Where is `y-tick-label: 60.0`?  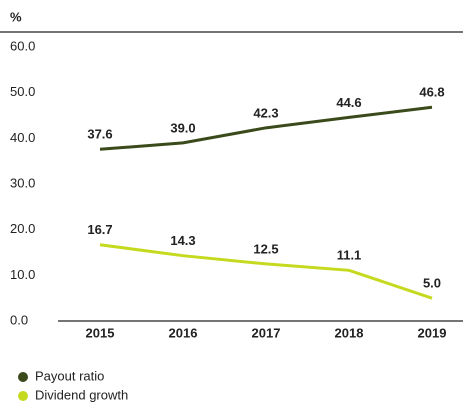
y-tick-label: 60.0 is located at coordinates (22, 45).